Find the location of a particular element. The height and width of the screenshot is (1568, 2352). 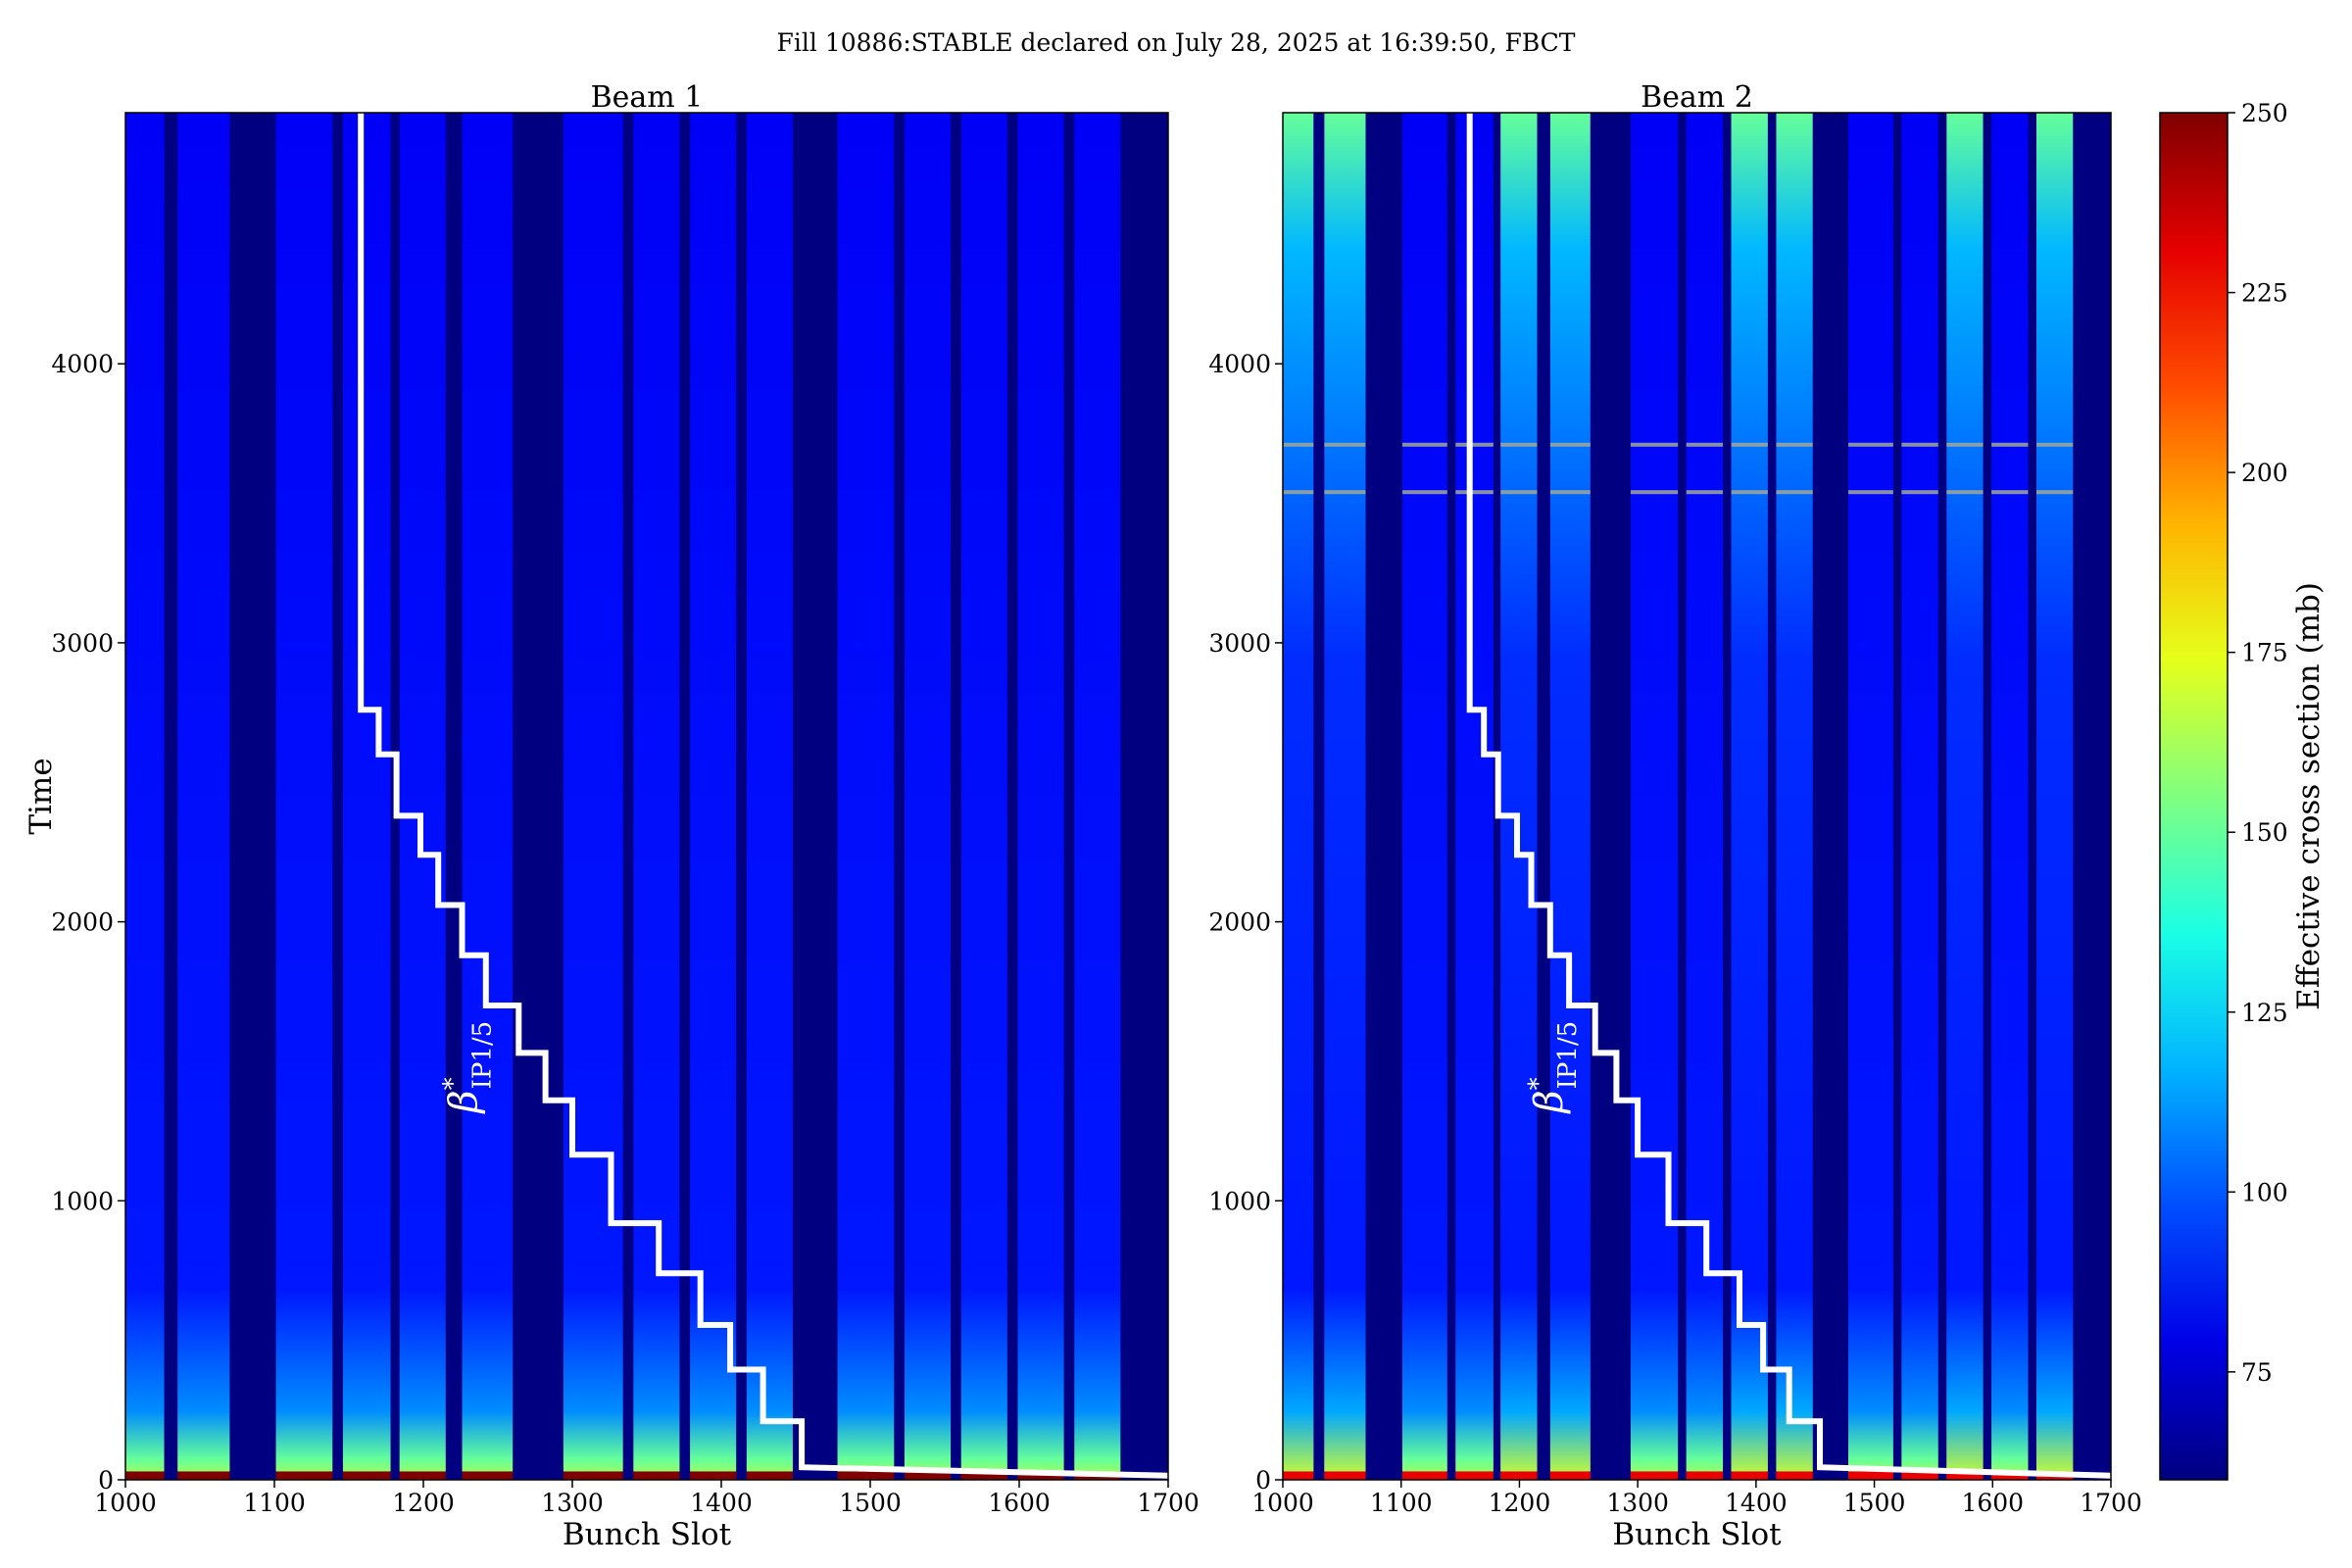

colorbar-tick-label: 75 is located at coordinates (2257, 1372).